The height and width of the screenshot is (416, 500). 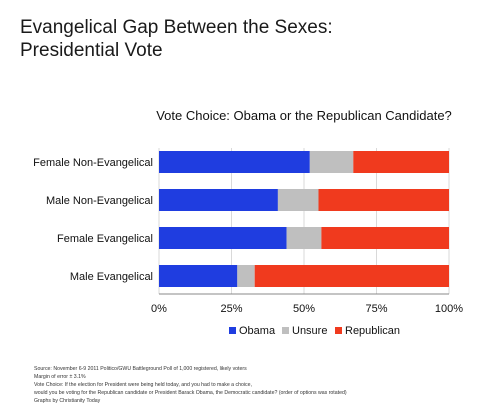 What do you see at coordinates (91, 50) in the screenshot?
I see `page-title-line-2: Presidential Vote` at bounding box center [91, 50].